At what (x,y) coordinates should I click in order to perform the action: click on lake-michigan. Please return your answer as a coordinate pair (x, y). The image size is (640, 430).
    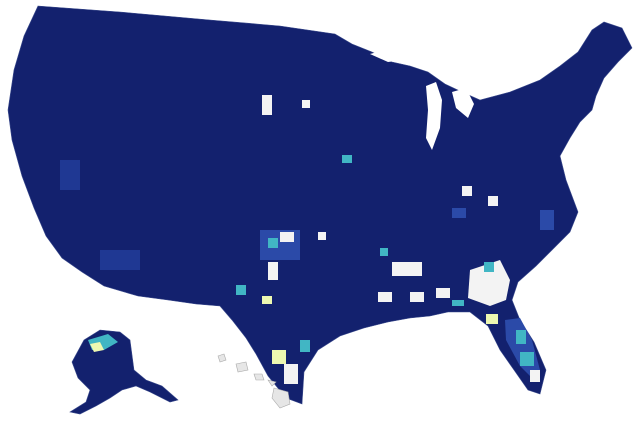
    Looking at the image, I should click on (434, 116).